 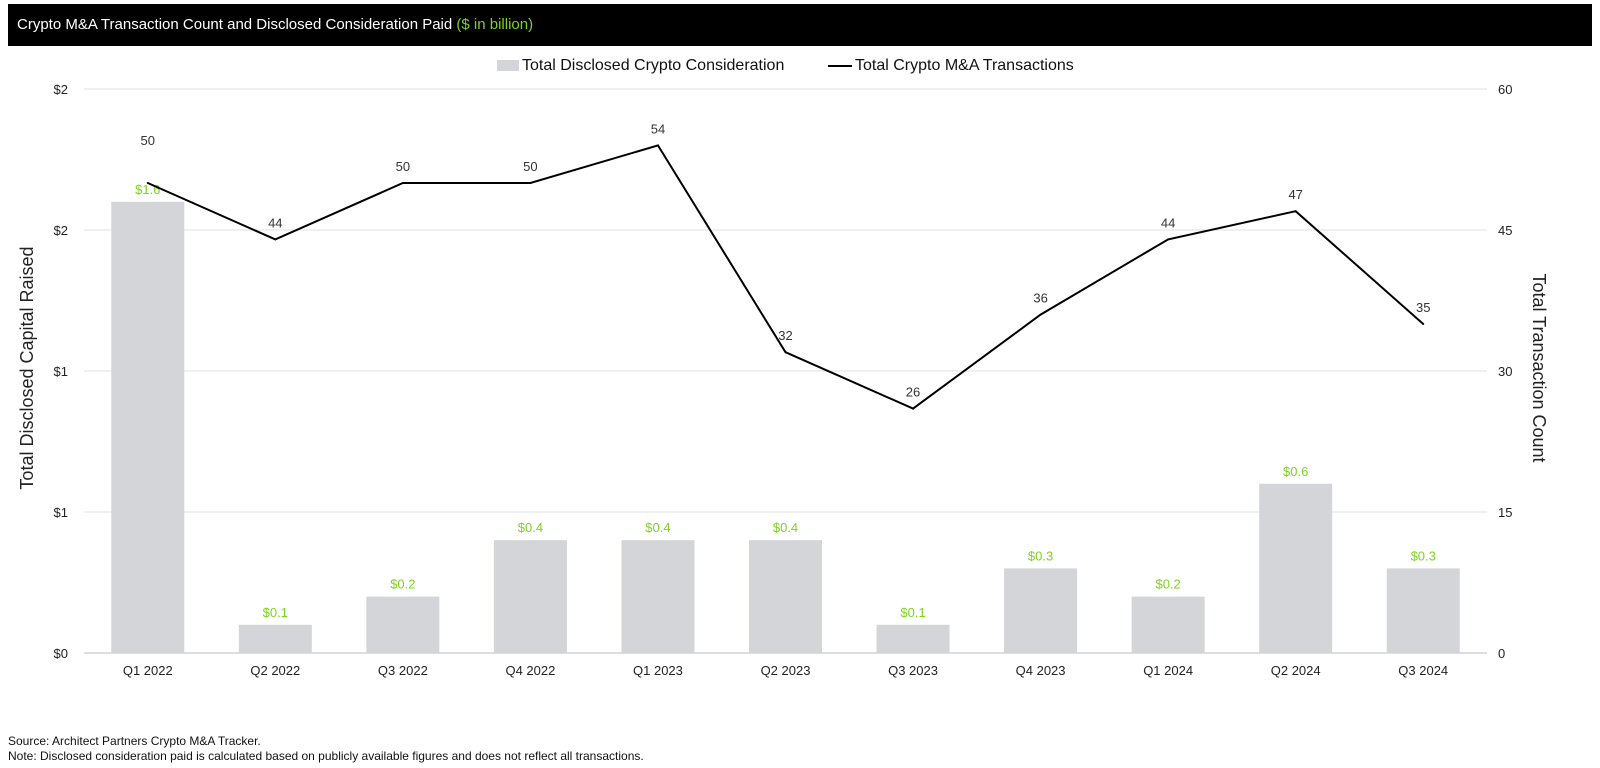 What do you see at coordinates (964, 65) in the screenshot?
I see `legend-line-label: Total Crypto M&A Transactions` at bounding box center [964, 65].